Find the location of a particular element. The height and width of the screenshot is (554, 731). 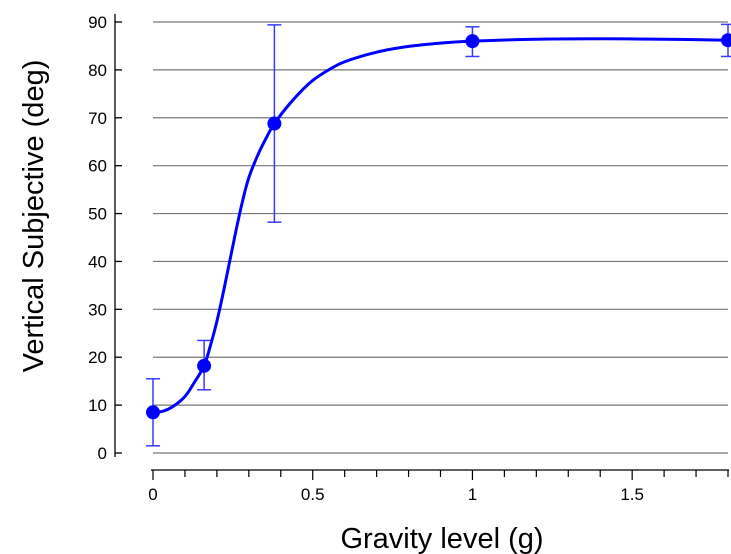

y-tick-label: 50 is located at coordinates (97, 214).